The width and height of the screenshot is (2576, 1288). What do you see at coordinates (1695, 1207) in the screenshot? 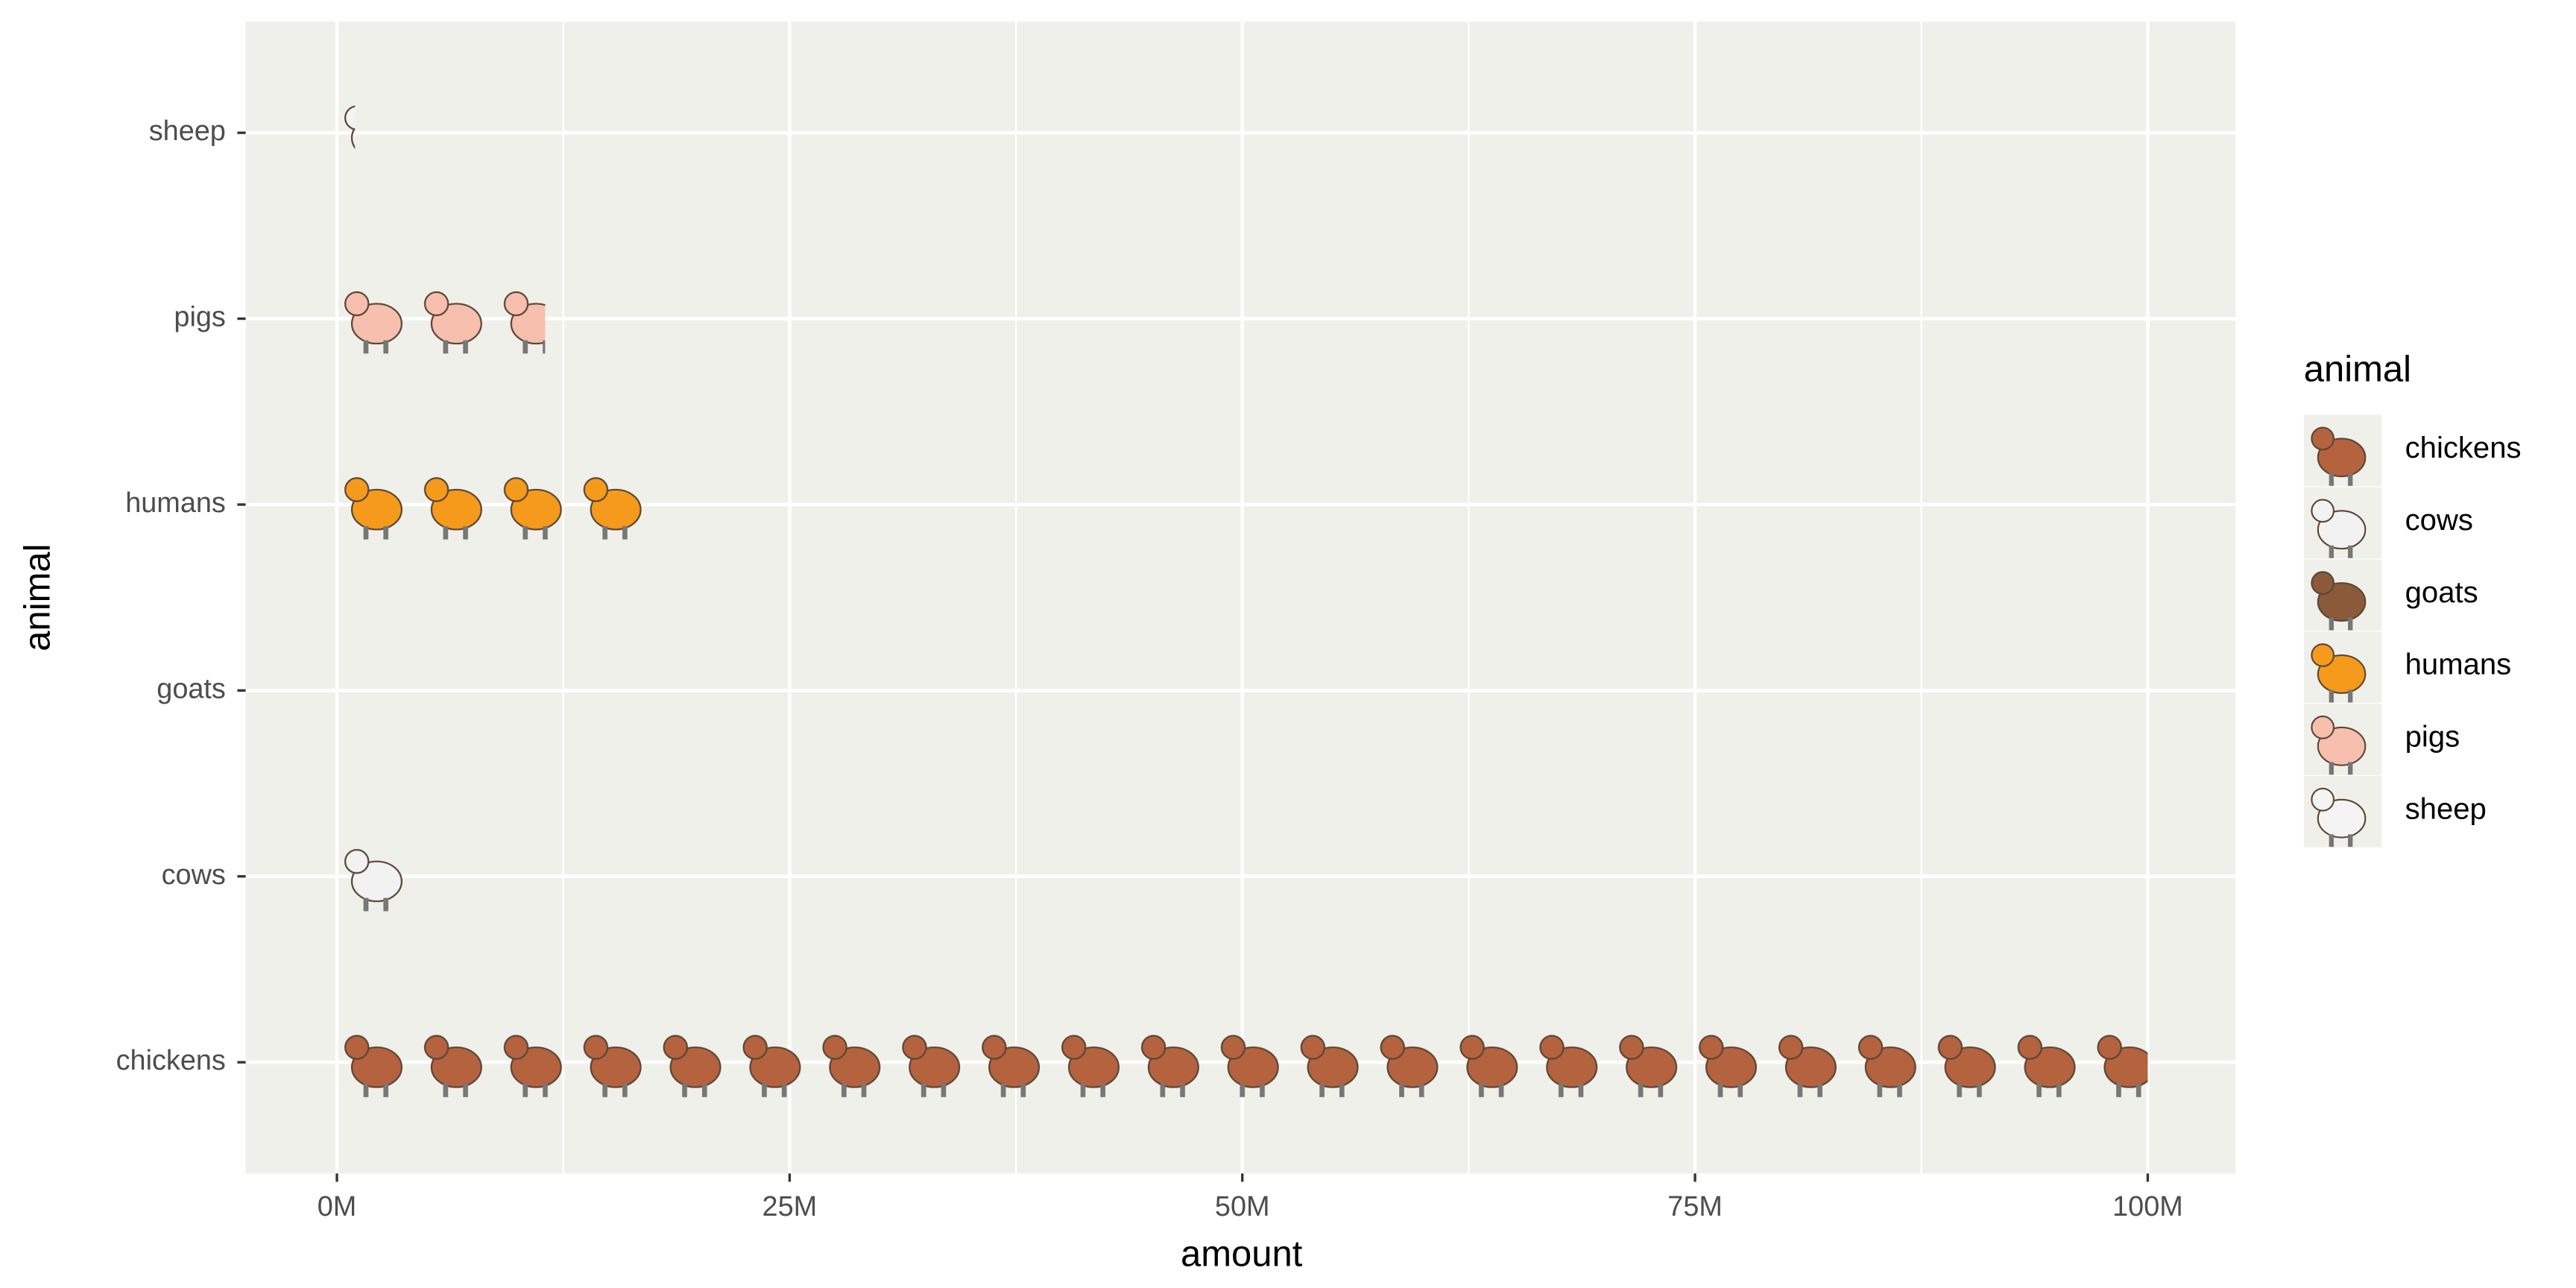
I see `x-tick-label: 75M` at bounding box center [1695, 1207].